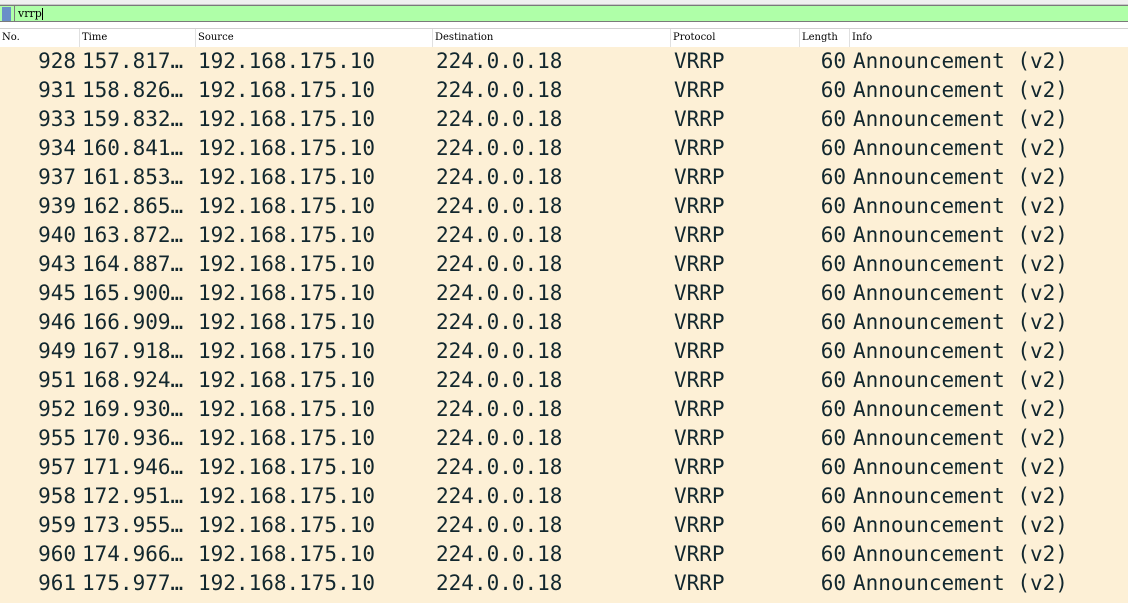 The image size is (1128, 603). I want to click on bookmark-icon, so click(6, 14).